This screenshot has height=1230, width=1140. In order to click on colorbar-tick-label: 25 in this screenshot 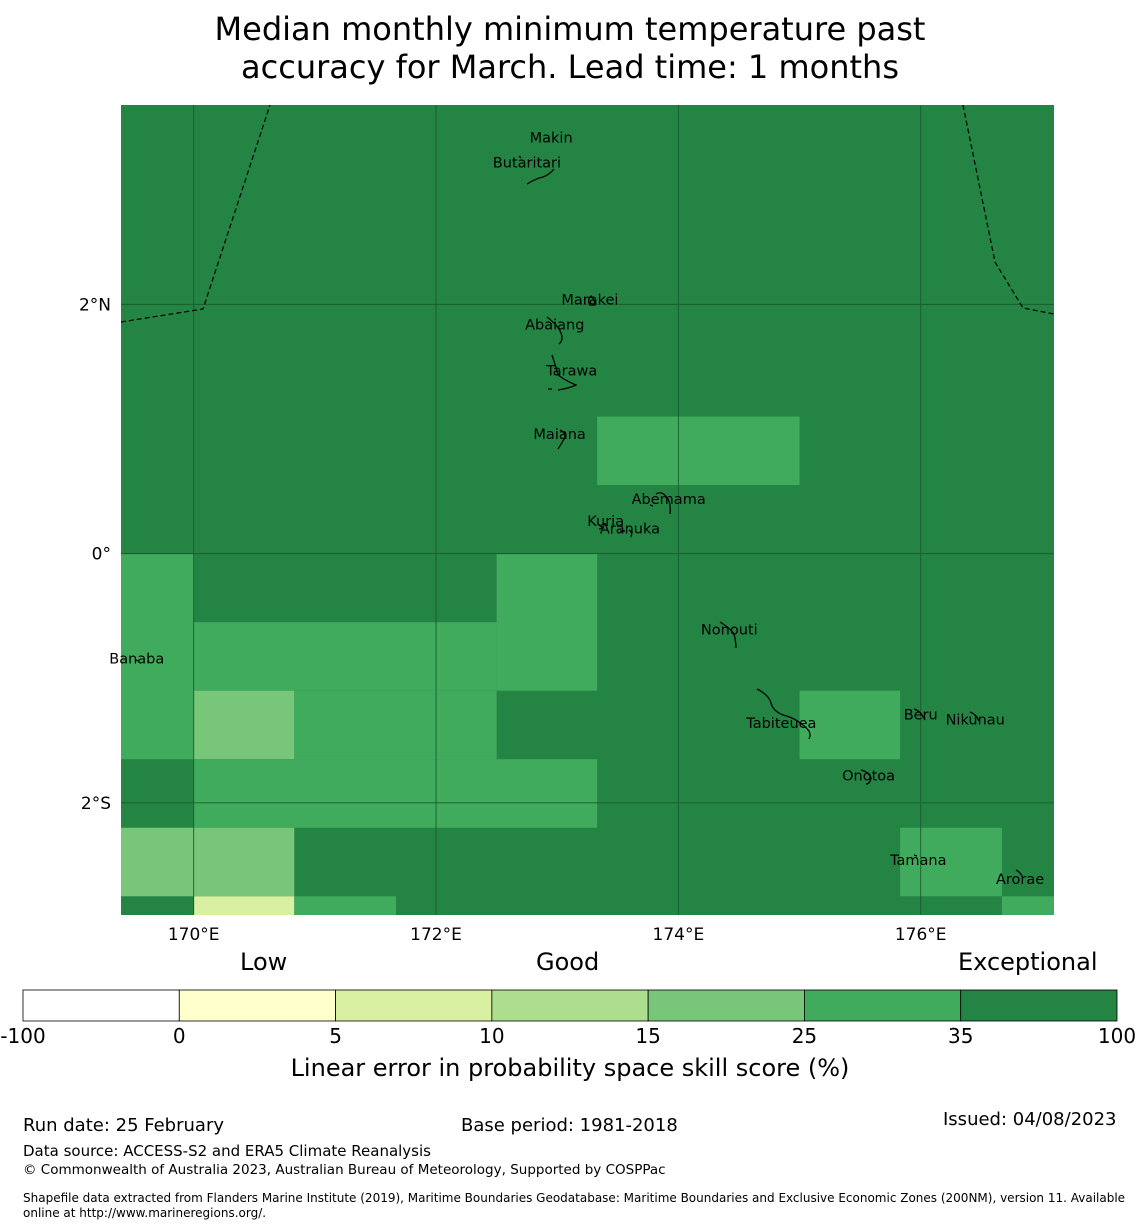, I will do `click(804, 1036)`.